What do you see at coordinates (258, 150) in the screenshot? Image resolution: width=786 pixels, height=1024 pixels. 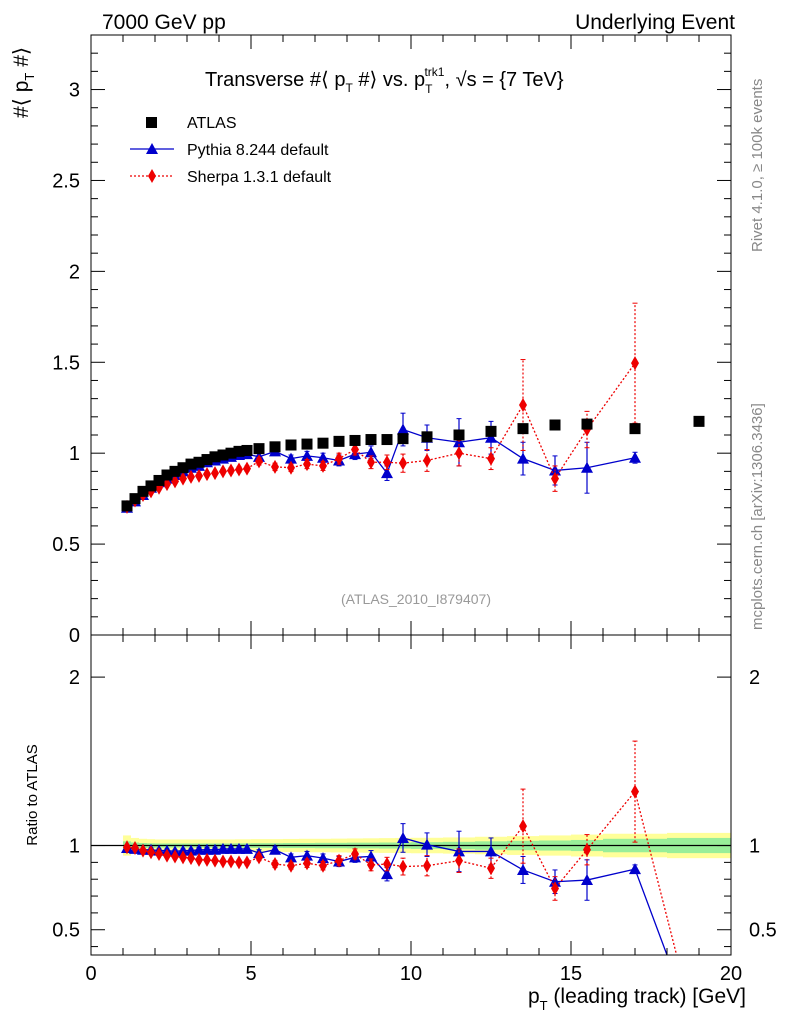 I see `legend-pythia-label: Pythia 8.244 default` at bounding box center [258, 150].